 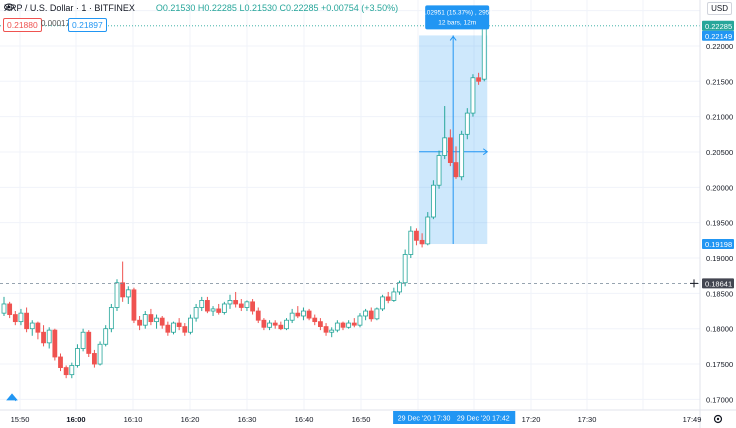 What do you see at coordinates (22, 25) in the screenshot?
I see `bid-price-box: 0.21880` at bounding box center [22, 25].